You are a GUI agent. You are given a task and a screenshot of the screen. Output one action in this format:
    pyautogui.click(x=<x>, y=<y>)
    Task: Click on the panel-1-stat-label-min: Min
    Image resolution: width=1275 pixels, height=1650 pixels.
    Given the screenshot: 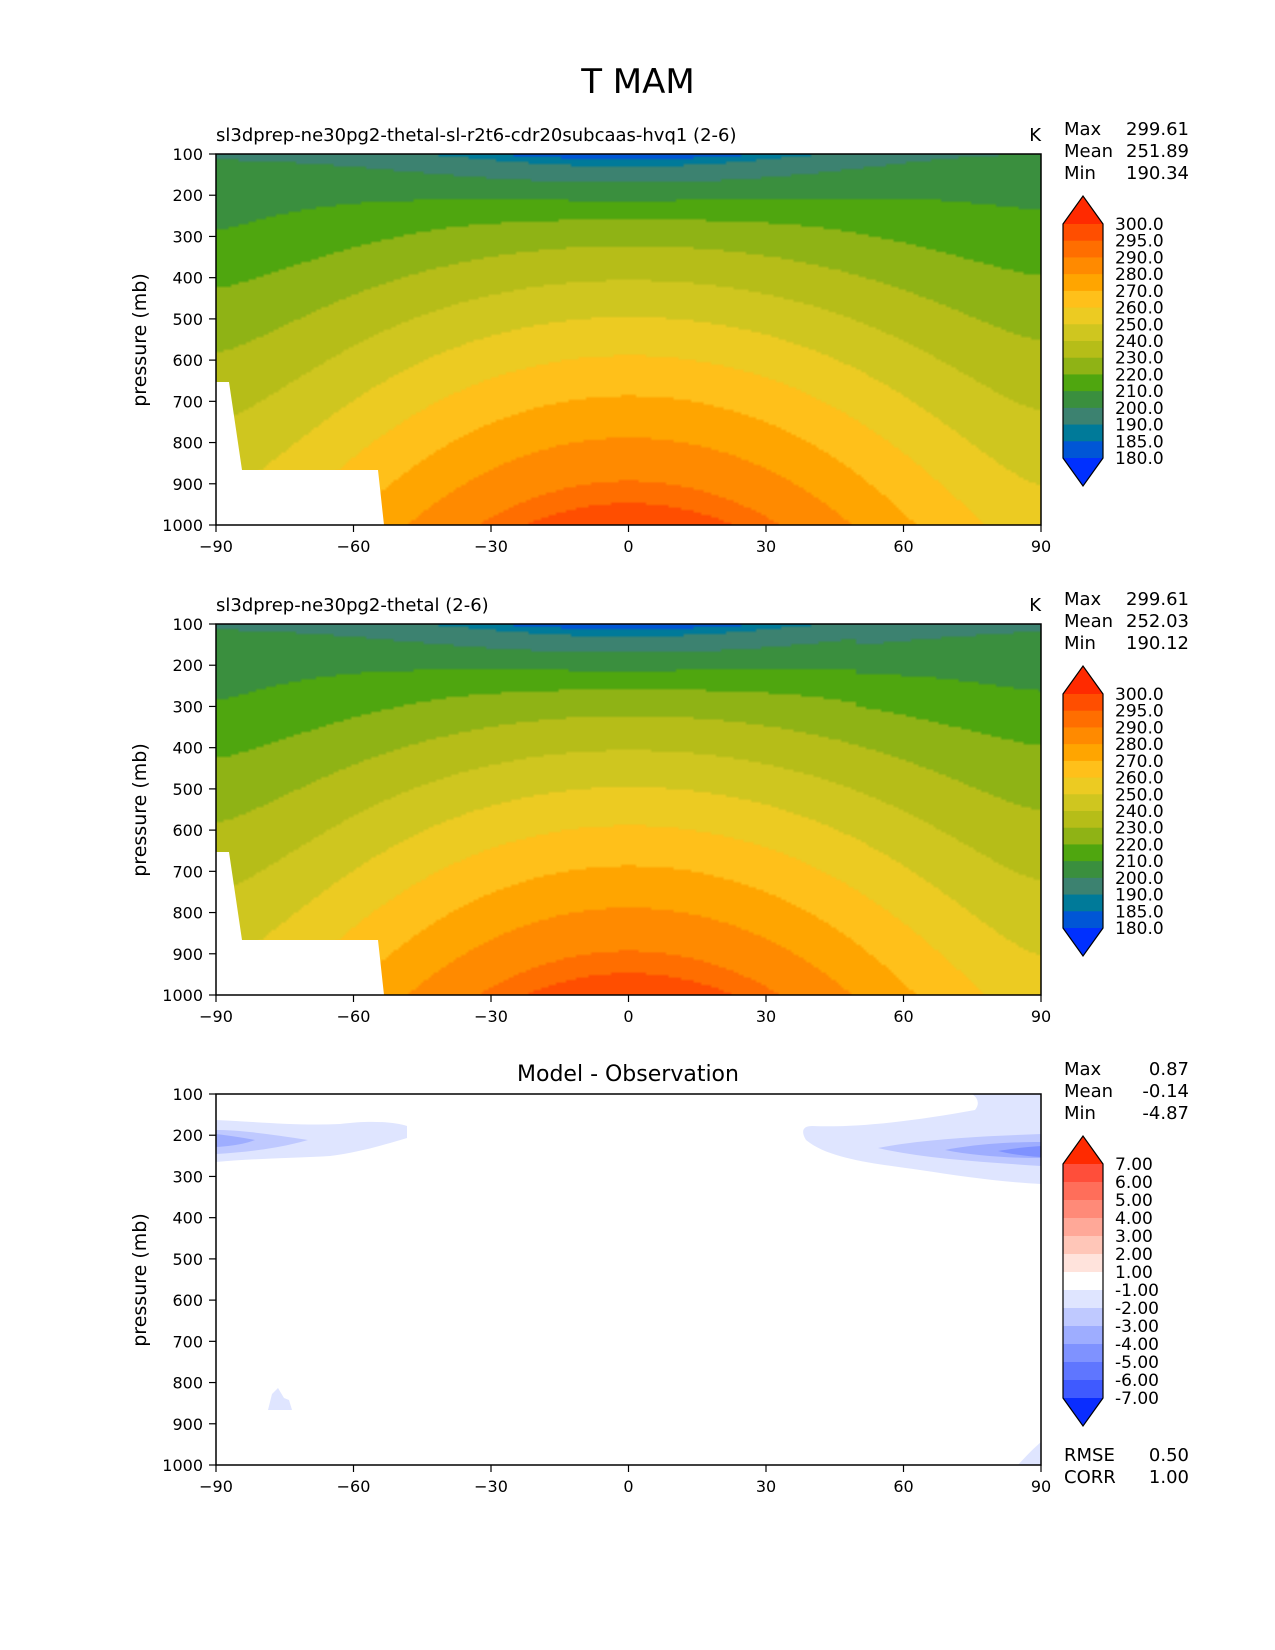 What is the action you would take?
    pyautogui.click(x=1080, y=173)
    